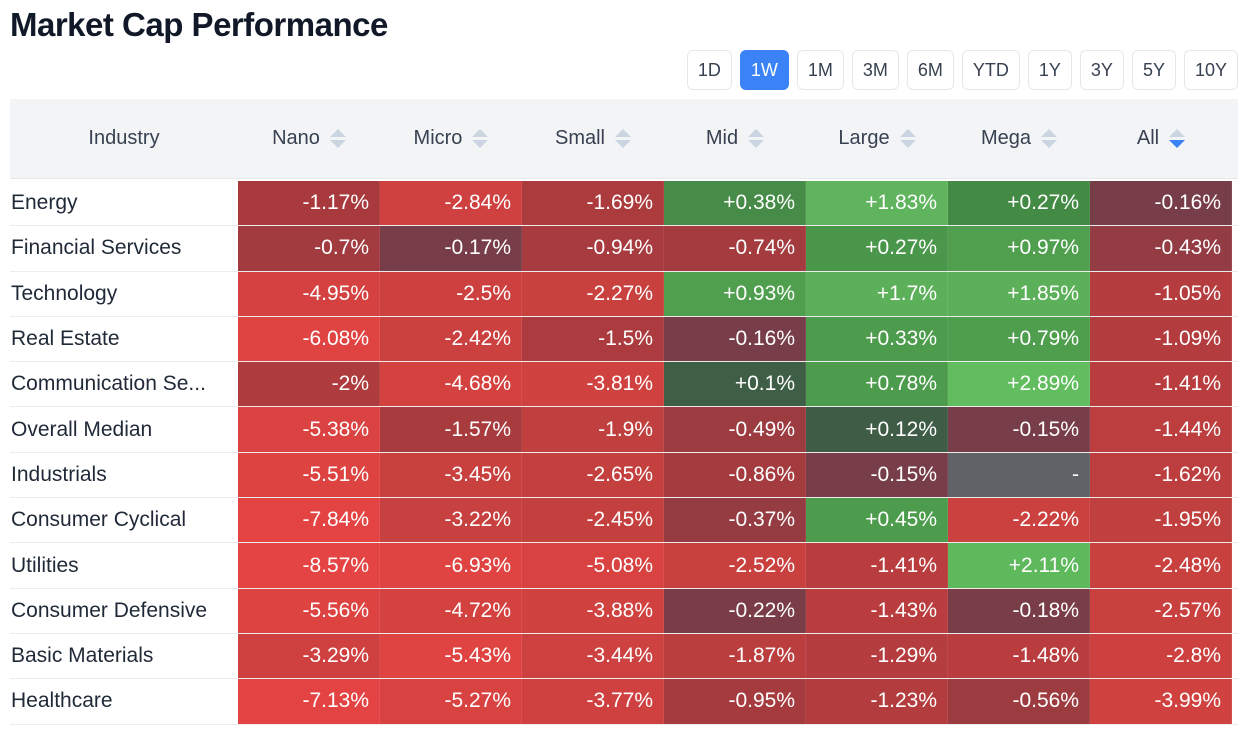 The image size is (1244, 731). Describe the element at coordinates (451, 520) in the screenshot. I see `performance-cell-micro: -3.22%` at that location.